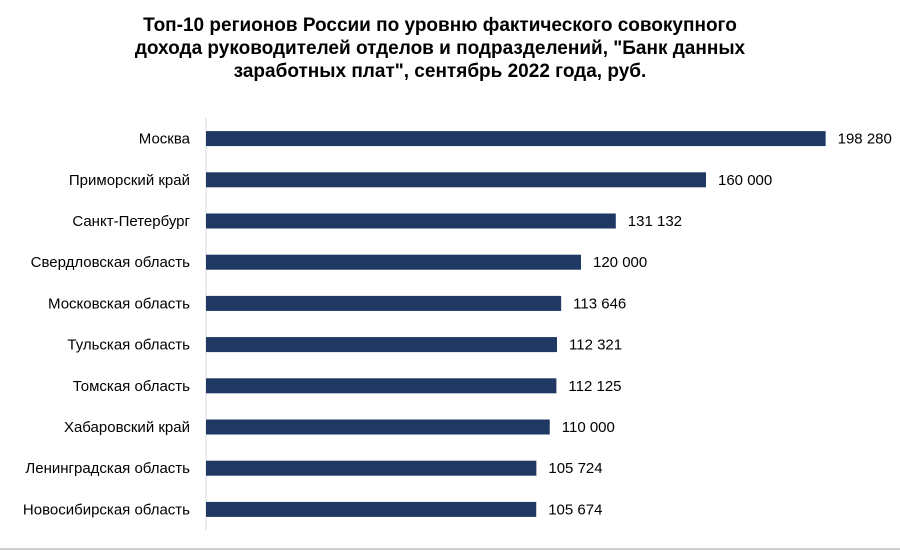 The image size is (900, 550). What do you see at coordinates (745, 180) in the screenshot?
I see `value-label-2: 160 000` at bounding box center [745, 180].